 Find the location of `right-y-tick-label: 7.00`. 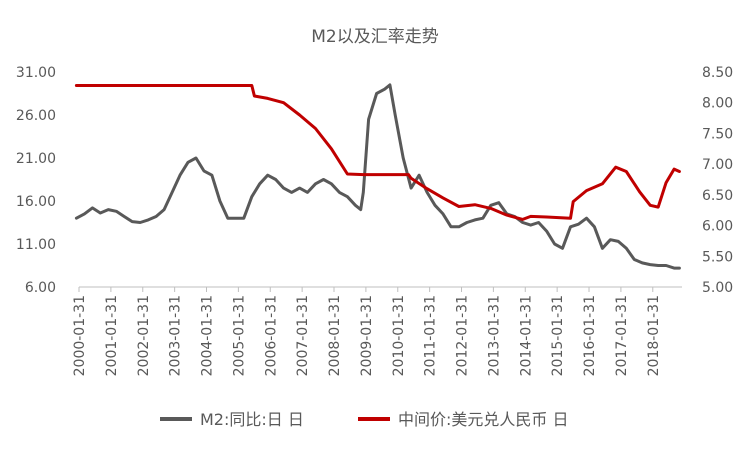

right-y-tick-label: 7.00 is located at coordinates (717, 165).